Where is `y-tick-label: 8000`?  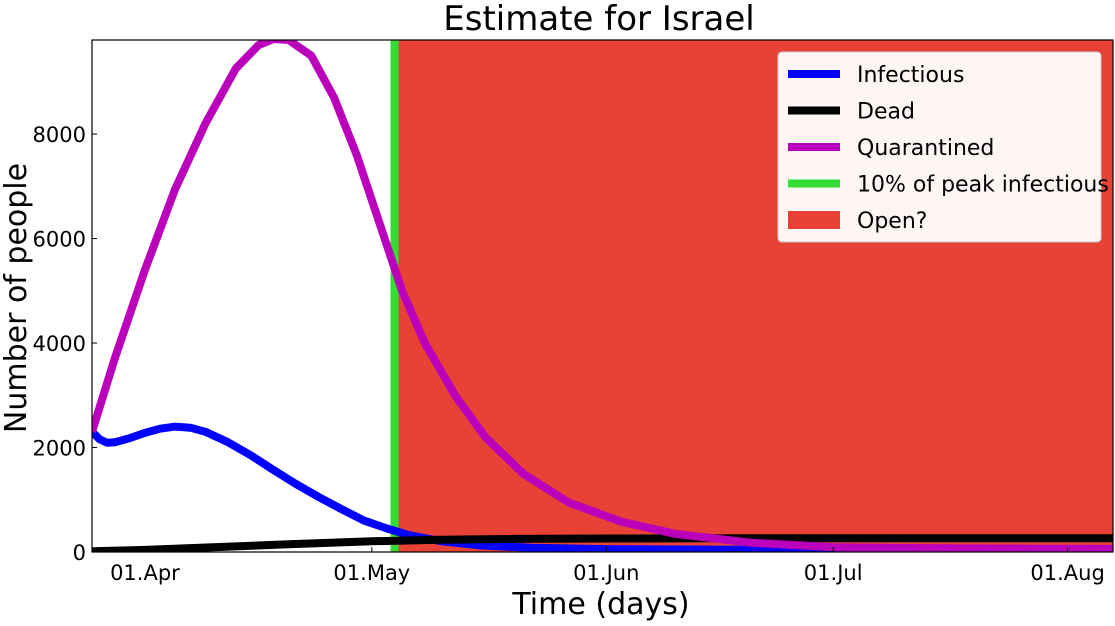 y-tick-label: 8000 is located at coordinates (59, 135).